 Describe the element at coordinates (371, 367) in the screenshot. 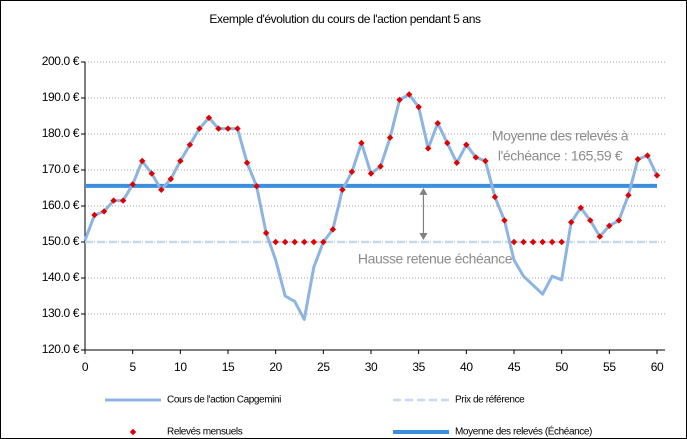

I see `x-tick-label: 30` at that location.